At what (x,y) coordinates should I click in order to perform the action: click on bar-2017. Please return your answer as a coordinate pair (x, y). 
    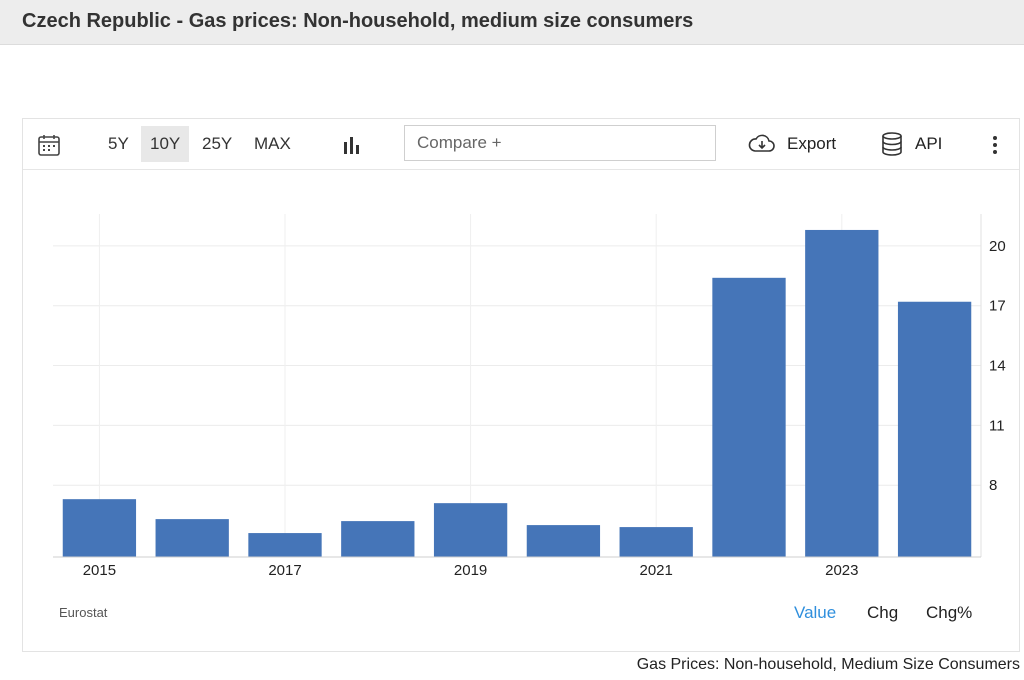
    Looking at the image, I should click on (285, 545).